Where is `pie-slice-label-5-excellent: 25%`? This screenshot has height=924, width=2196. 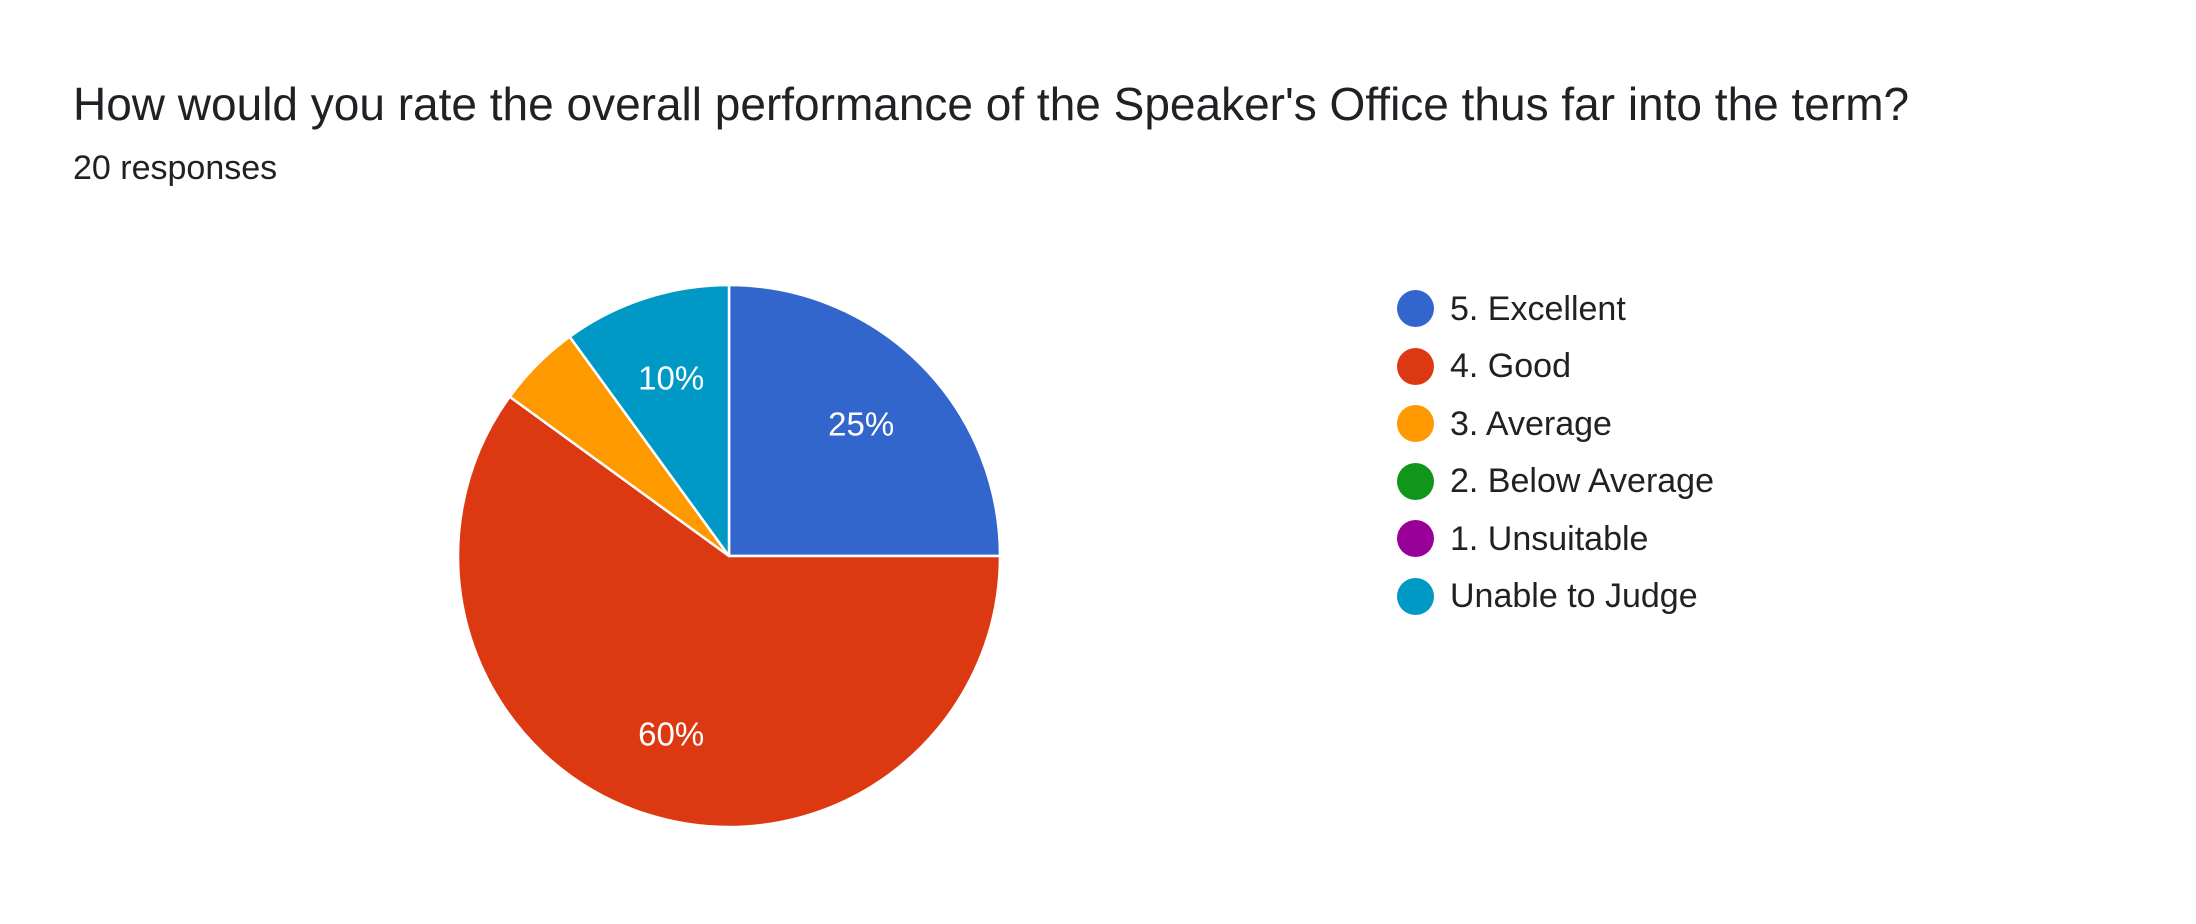 pie-slice-label-5-excellent: 25% is located at coordinates (861, 423).